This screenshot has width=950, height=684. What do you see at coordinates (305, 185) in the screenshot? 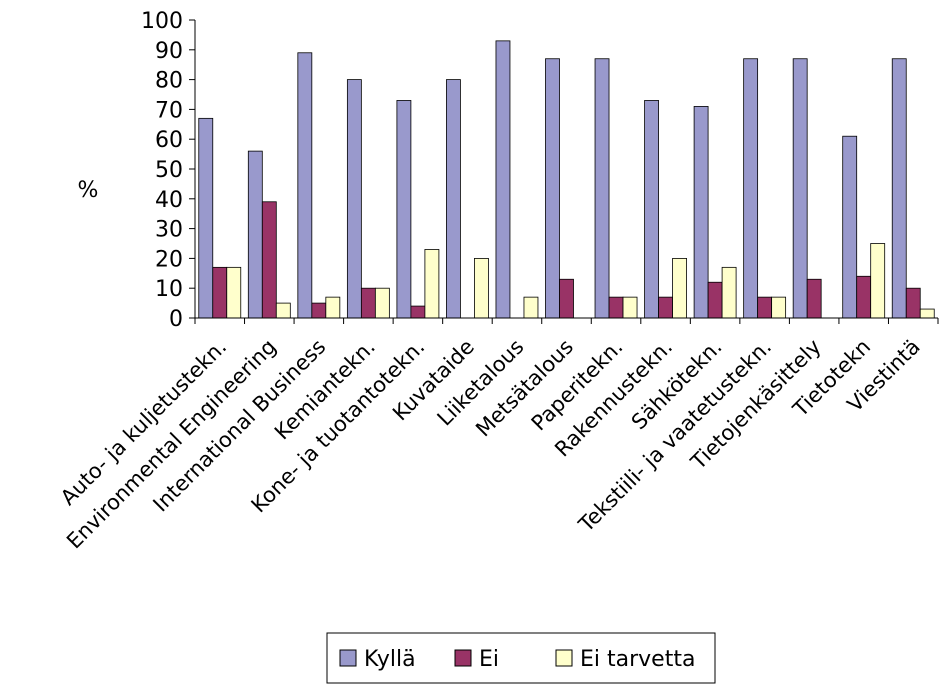
I see `bar-kylla-international-business` at bounding box center [305, 185].